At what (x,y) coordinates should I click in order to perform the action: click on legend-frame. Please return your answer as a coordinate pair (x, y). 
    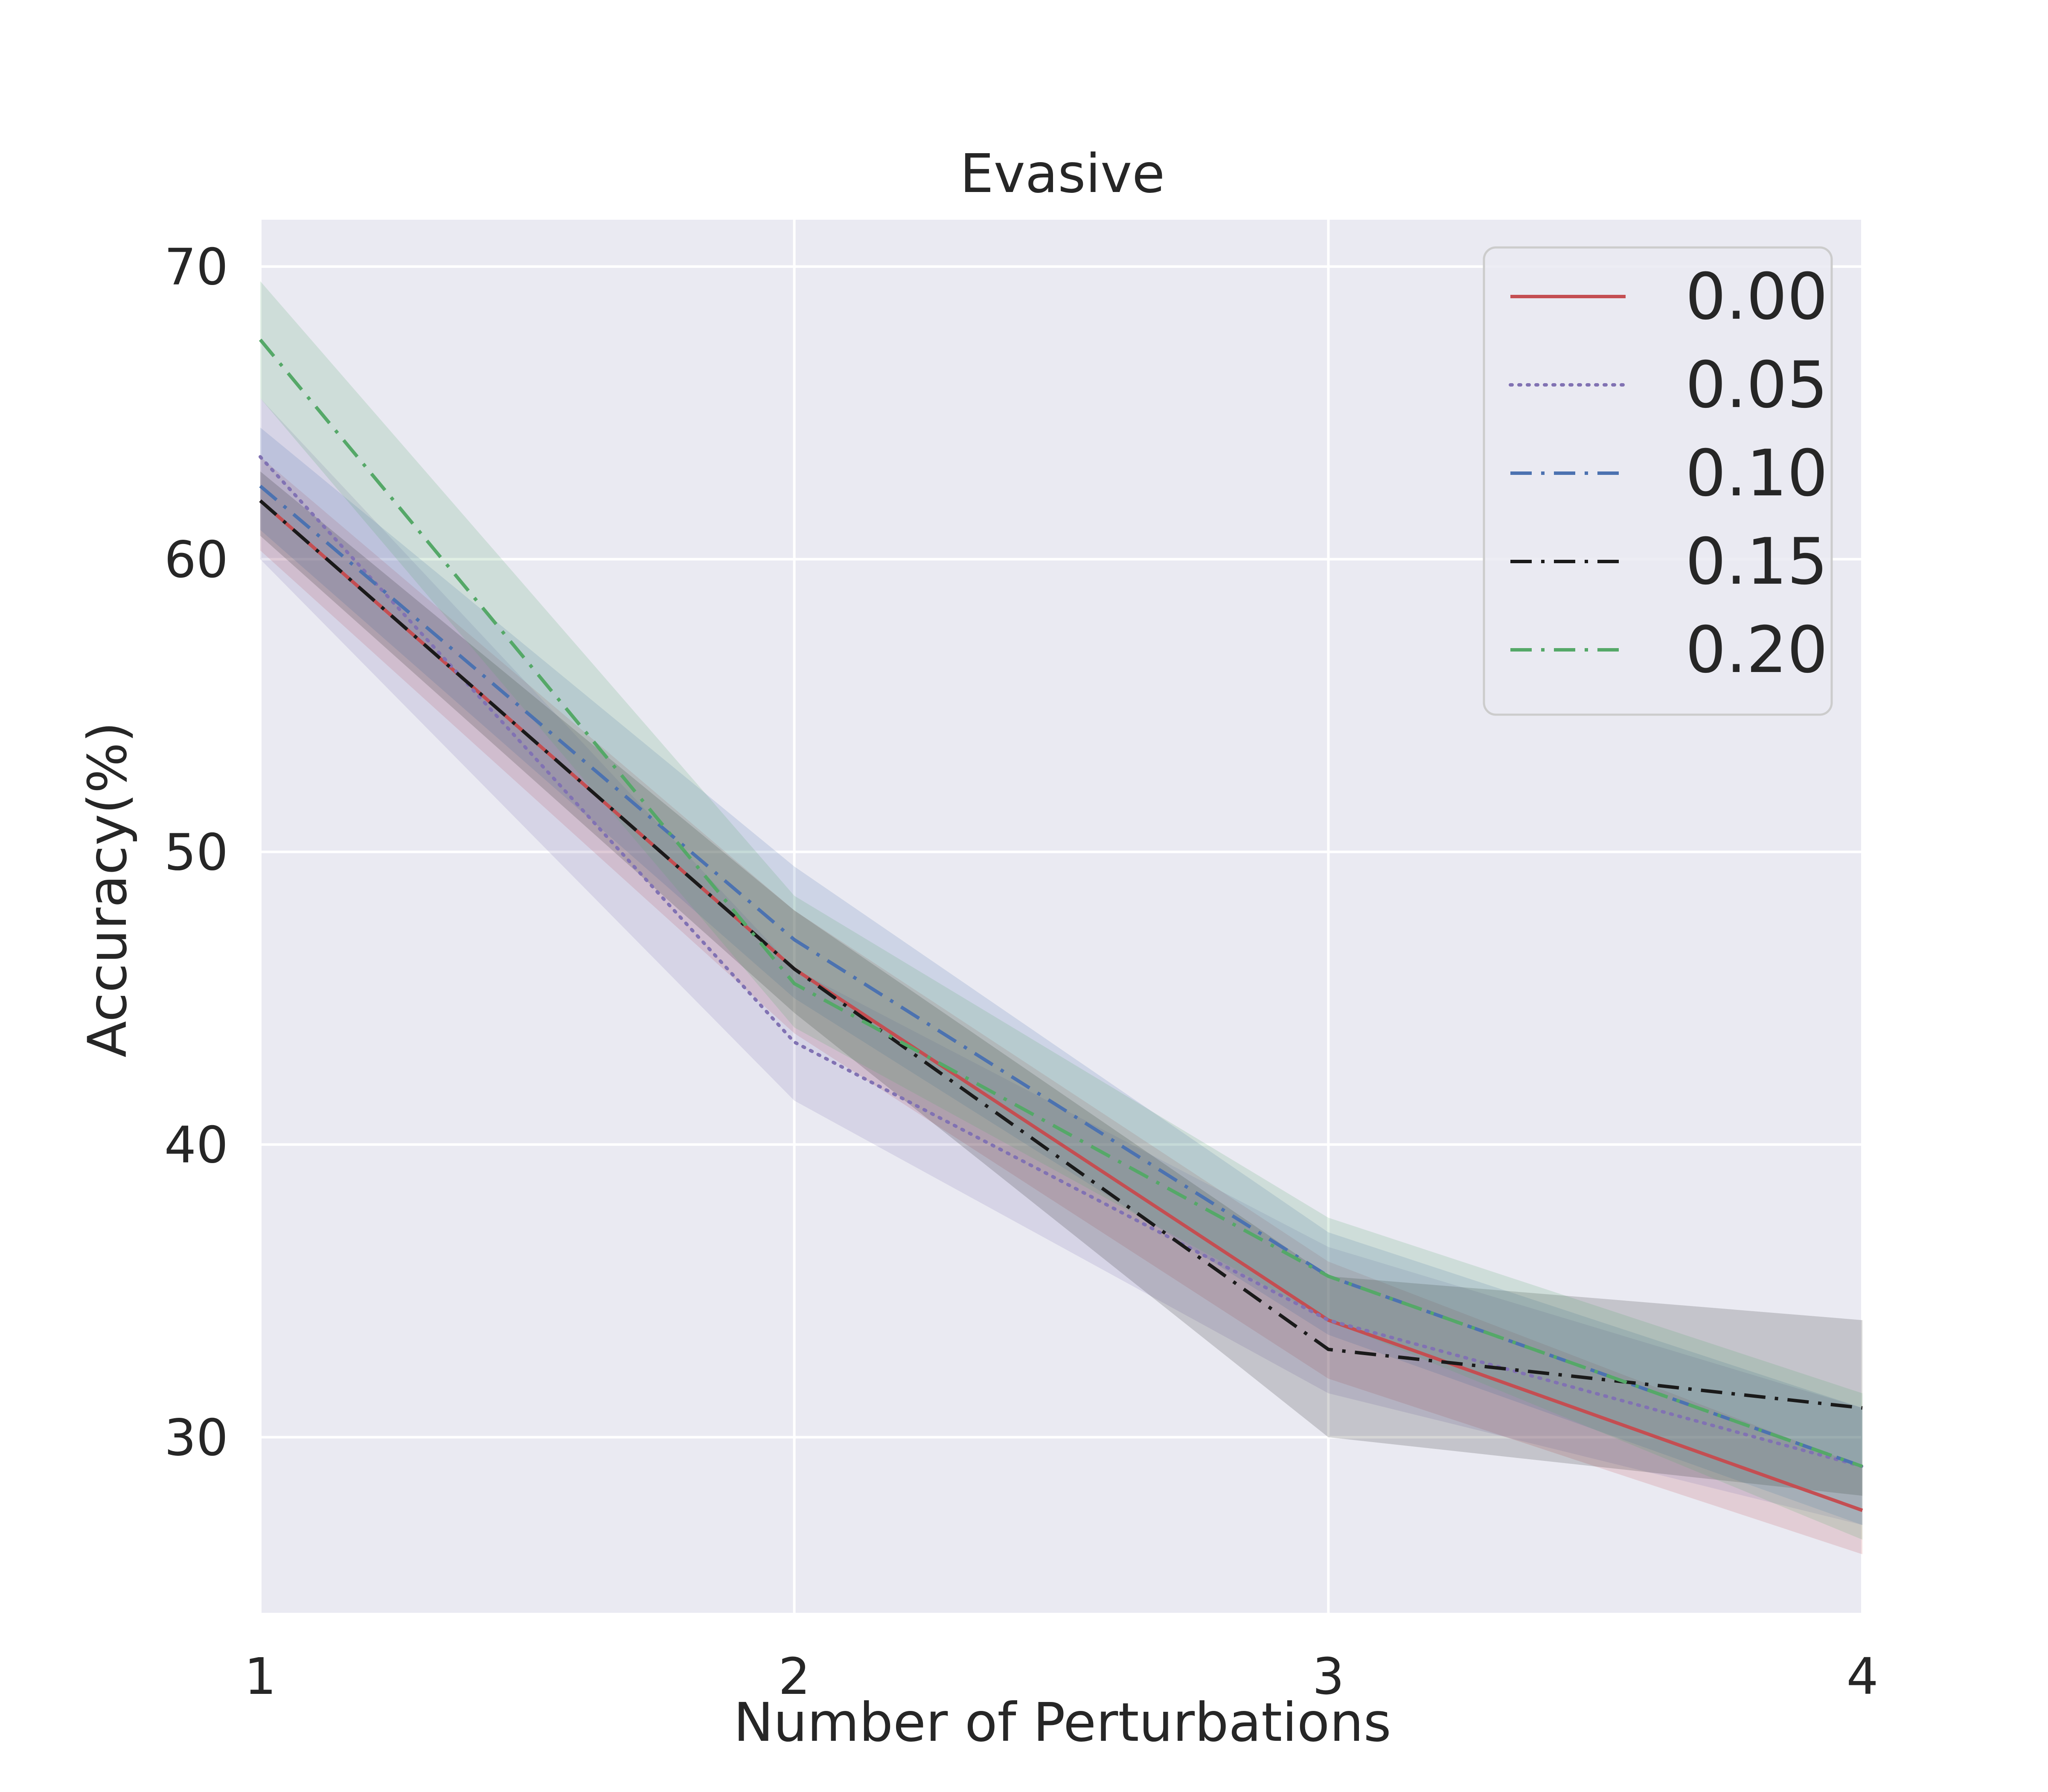
    Looking at the image, I should click on (1658, 481).